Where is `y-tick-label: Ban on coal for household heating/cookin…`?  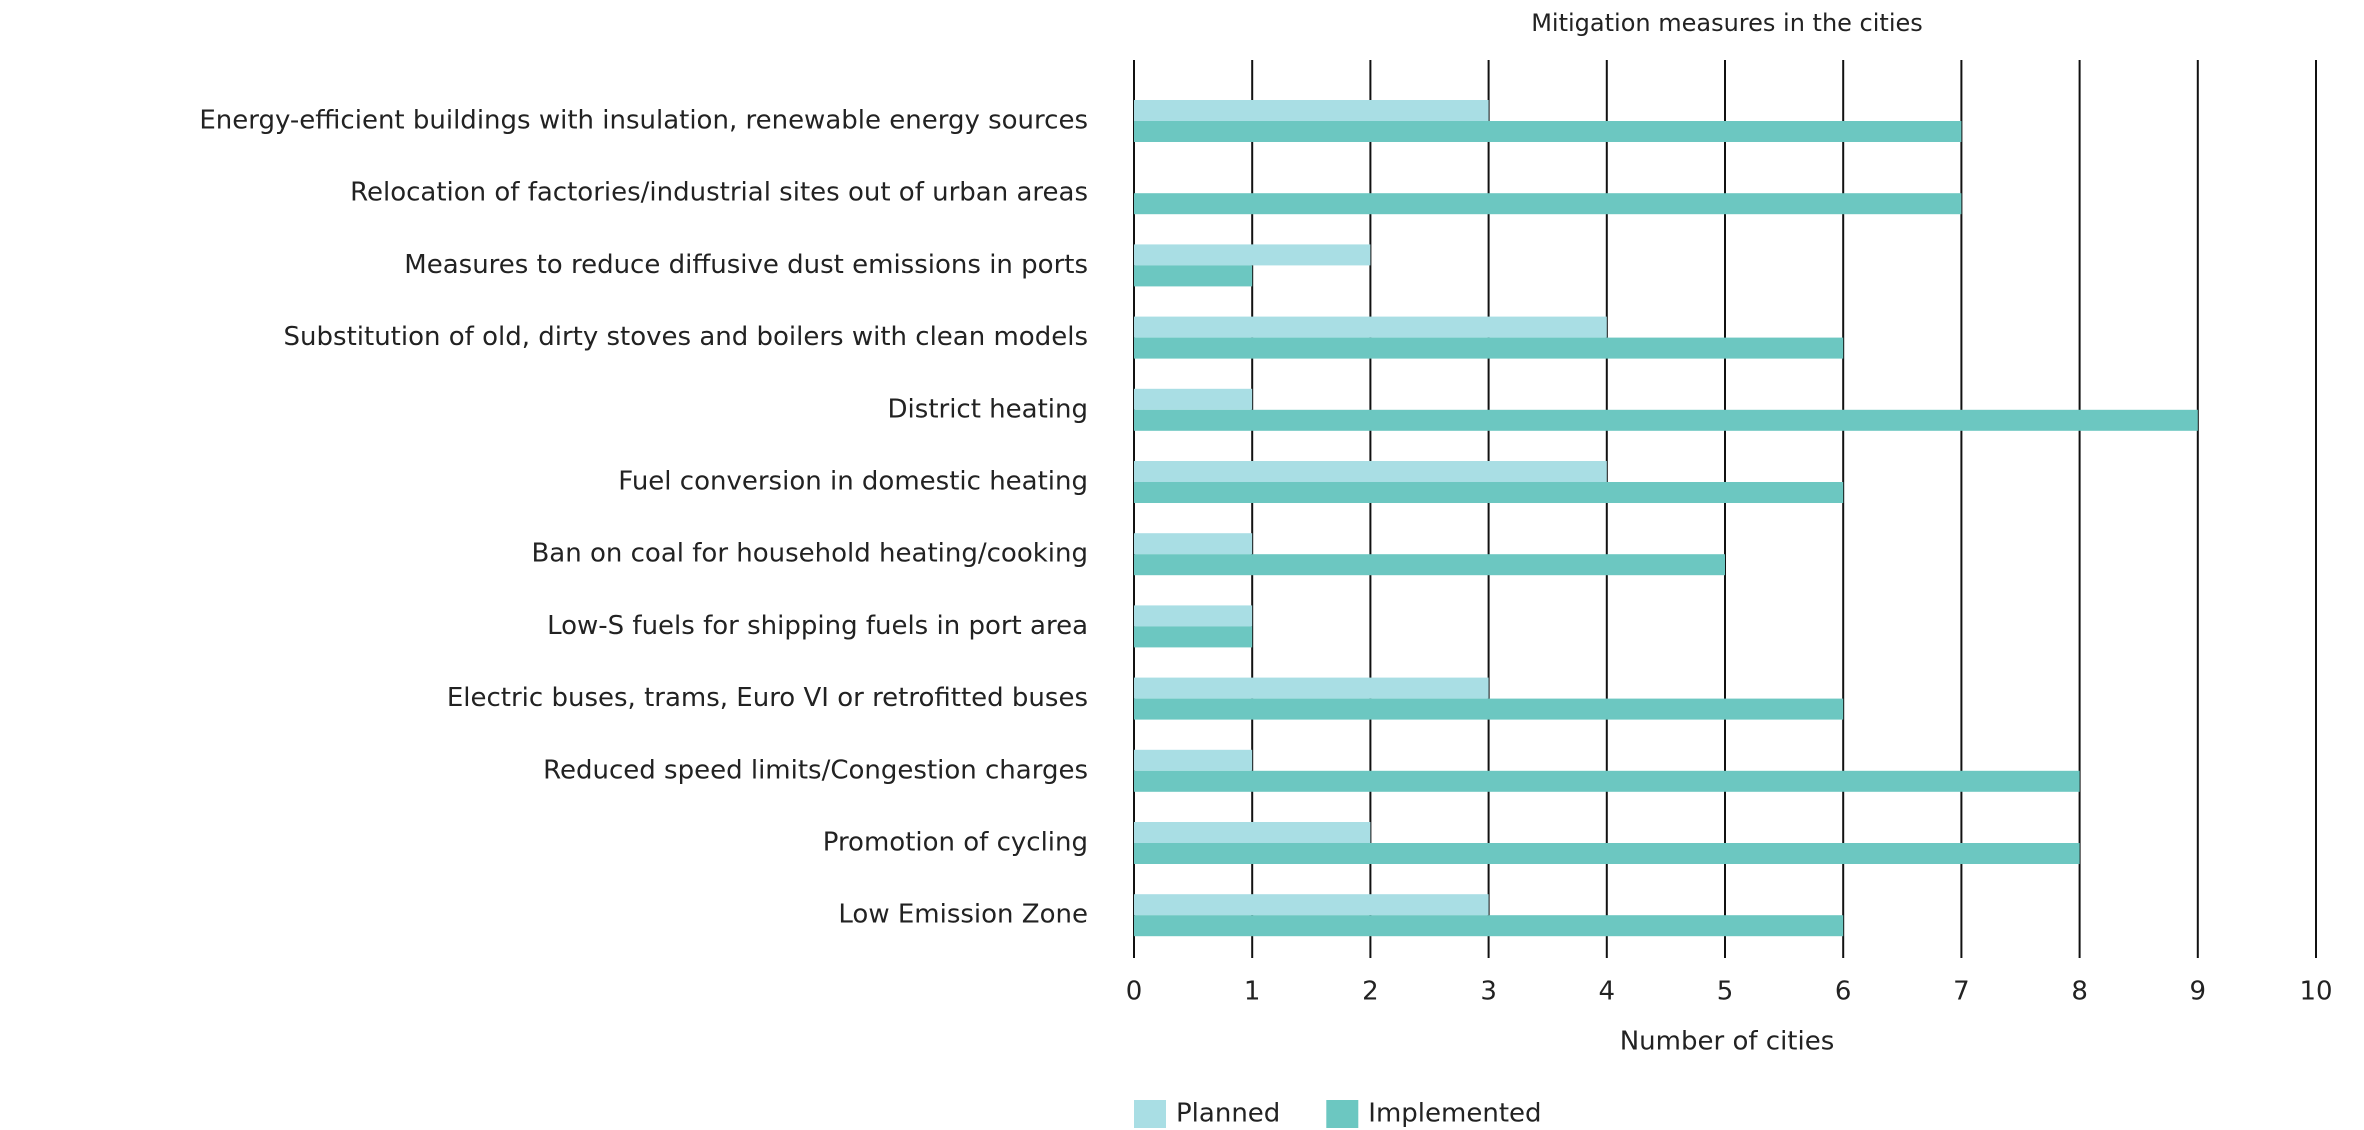 y-tick-label: Ban on coal for household heating/cookin… is located at coordinates (809, 554).